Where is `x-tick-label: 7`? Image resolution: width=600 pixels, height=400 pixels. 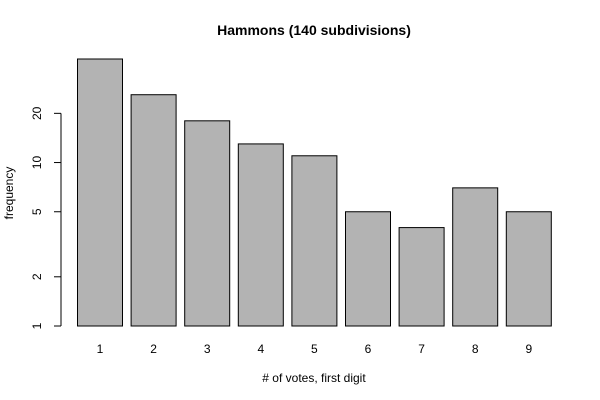 x-tick-label: 7 is located at coordinates (421, 349).